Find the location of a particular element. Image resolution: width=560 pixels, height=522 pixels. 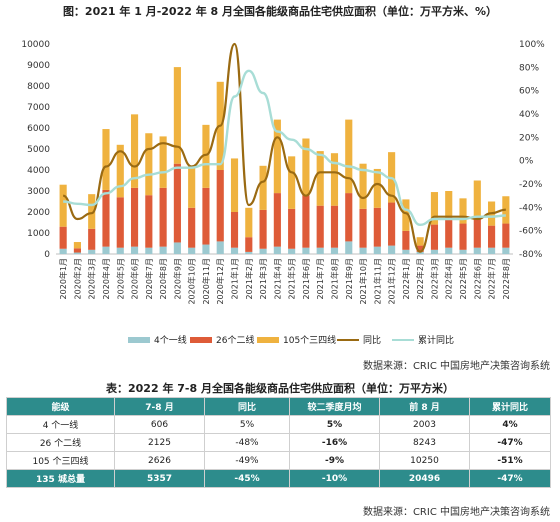

legend-label-yoy: 同比 is located at coordinates (372, 341).